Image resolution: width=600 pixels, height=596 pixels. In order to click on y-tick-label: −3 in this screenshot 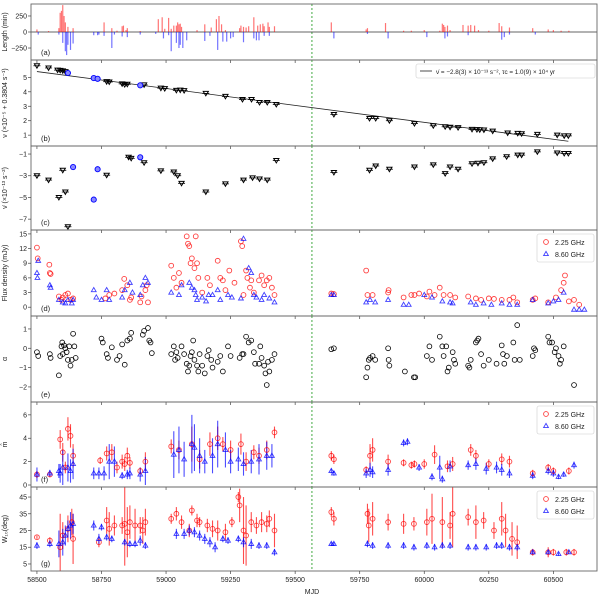, I will do `click(23, 176)`.